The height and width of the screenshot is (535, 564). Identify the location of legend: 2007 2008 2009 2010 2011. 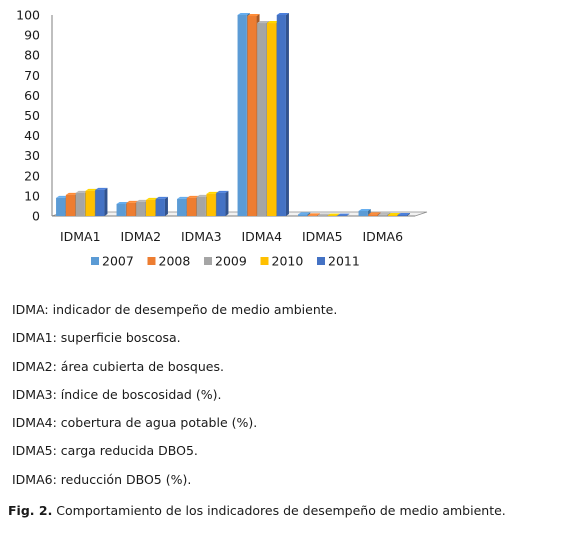
(225, 261).